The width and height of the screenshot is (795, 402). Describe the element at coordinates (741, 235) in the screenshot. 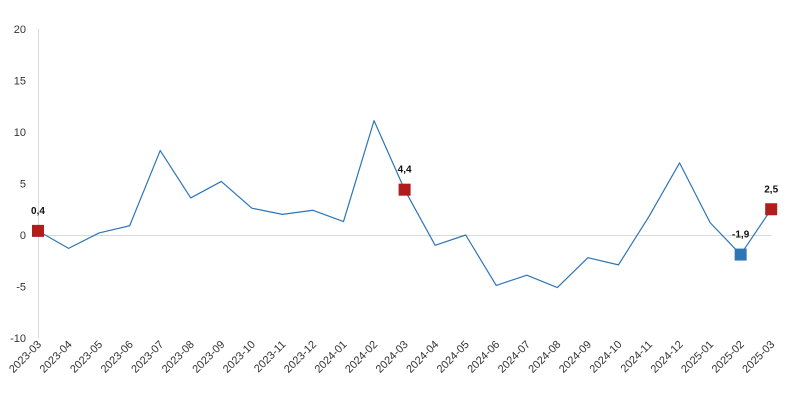

I see `data-label: -1,9` at that location.